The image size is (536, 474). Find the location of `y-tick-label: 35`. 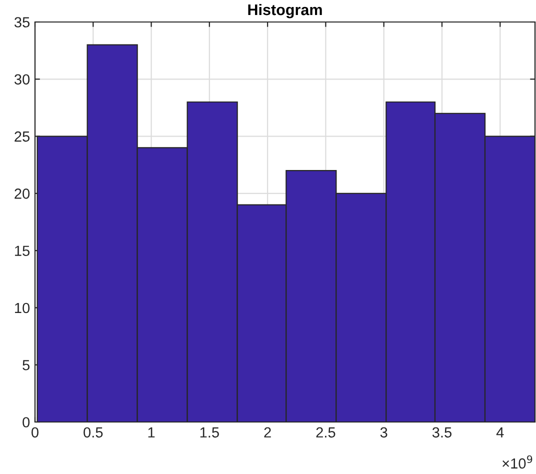

y-tick-label: 35 is located at coordinates (22, 22).